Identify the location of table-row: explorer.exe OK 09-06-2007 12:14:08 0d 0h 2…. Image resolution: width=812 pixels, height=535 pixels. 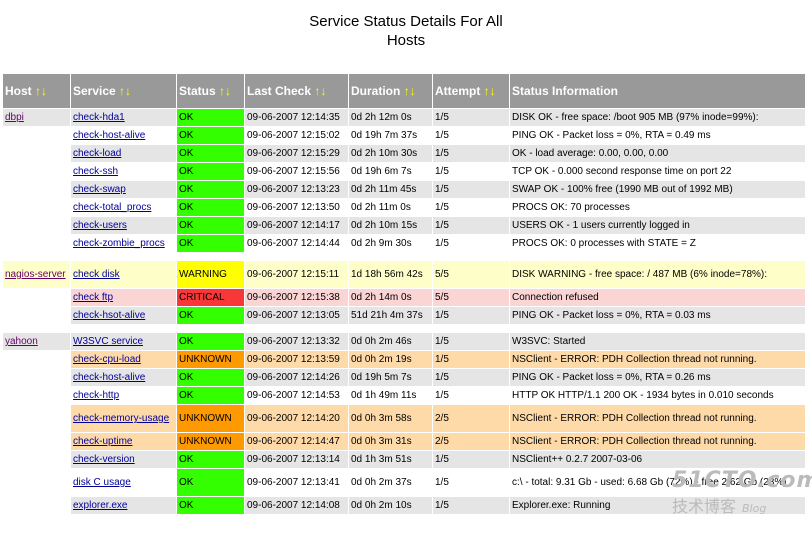
(404, 505).